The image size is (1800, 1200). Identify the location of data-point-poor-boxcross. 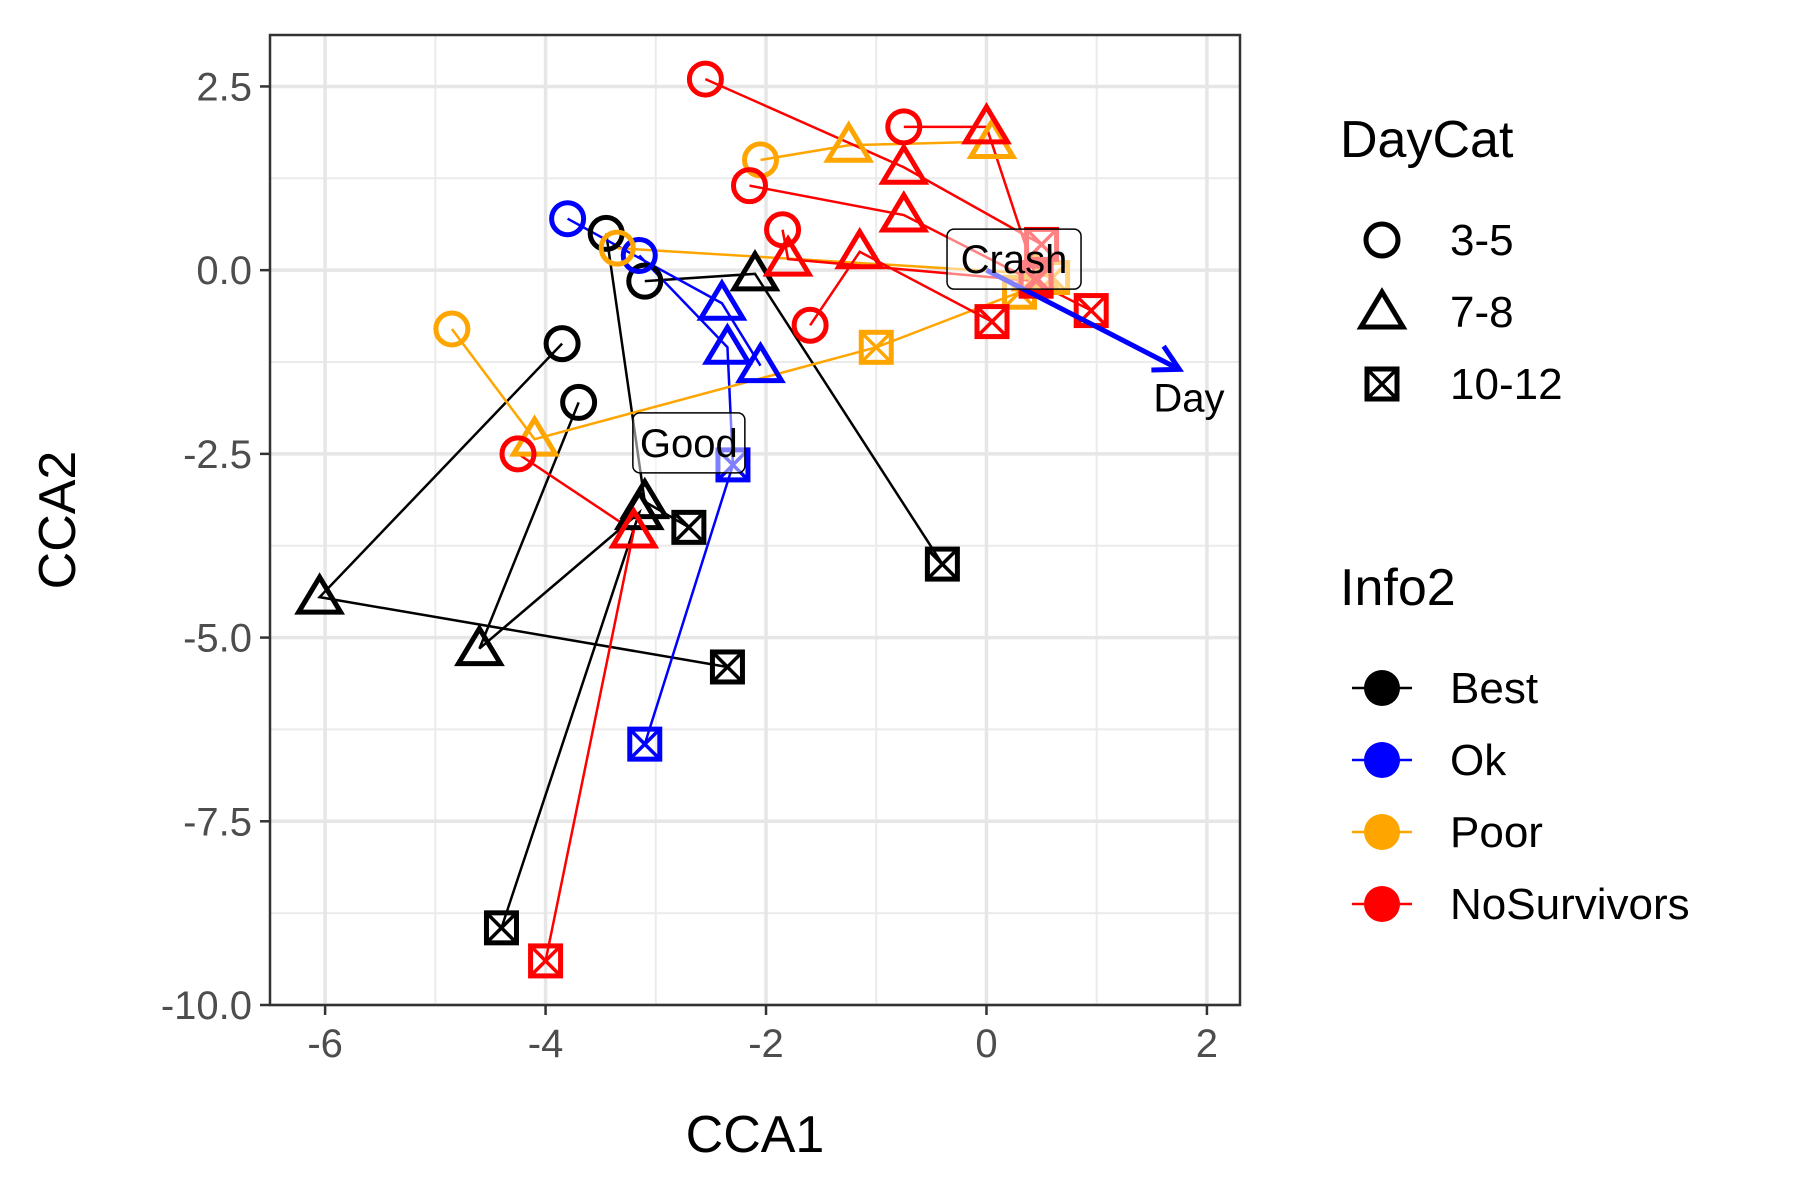
(876, 347).